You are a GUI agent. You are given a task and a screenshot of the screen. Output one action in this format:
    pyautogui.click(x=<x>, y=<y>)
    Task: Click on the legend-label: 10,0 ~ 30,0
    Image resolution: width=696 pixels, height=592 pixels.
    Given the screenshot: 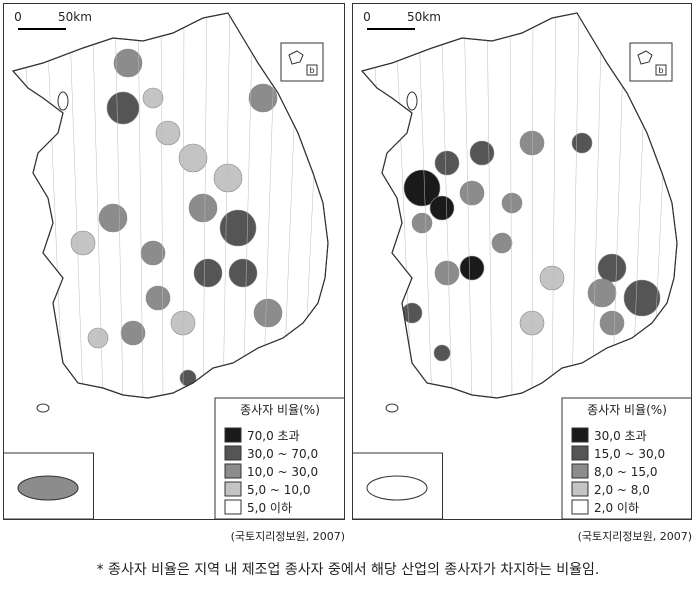 What is the action you would take?
    pyautogui.click(x=282, y=472)
    